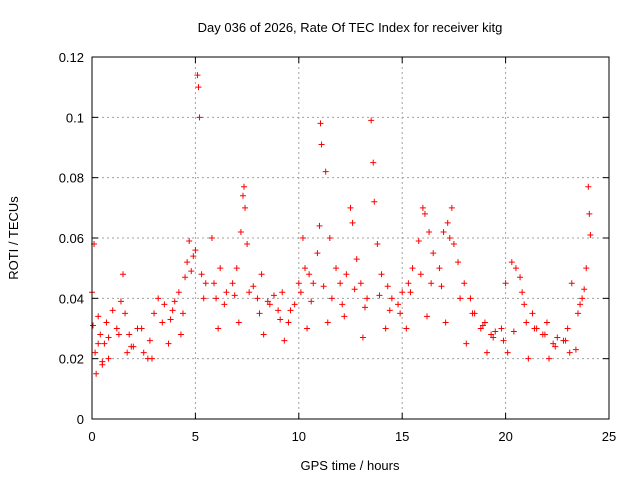  I want to click on x-axis-label: GPS time / hours, so click(350, 465).